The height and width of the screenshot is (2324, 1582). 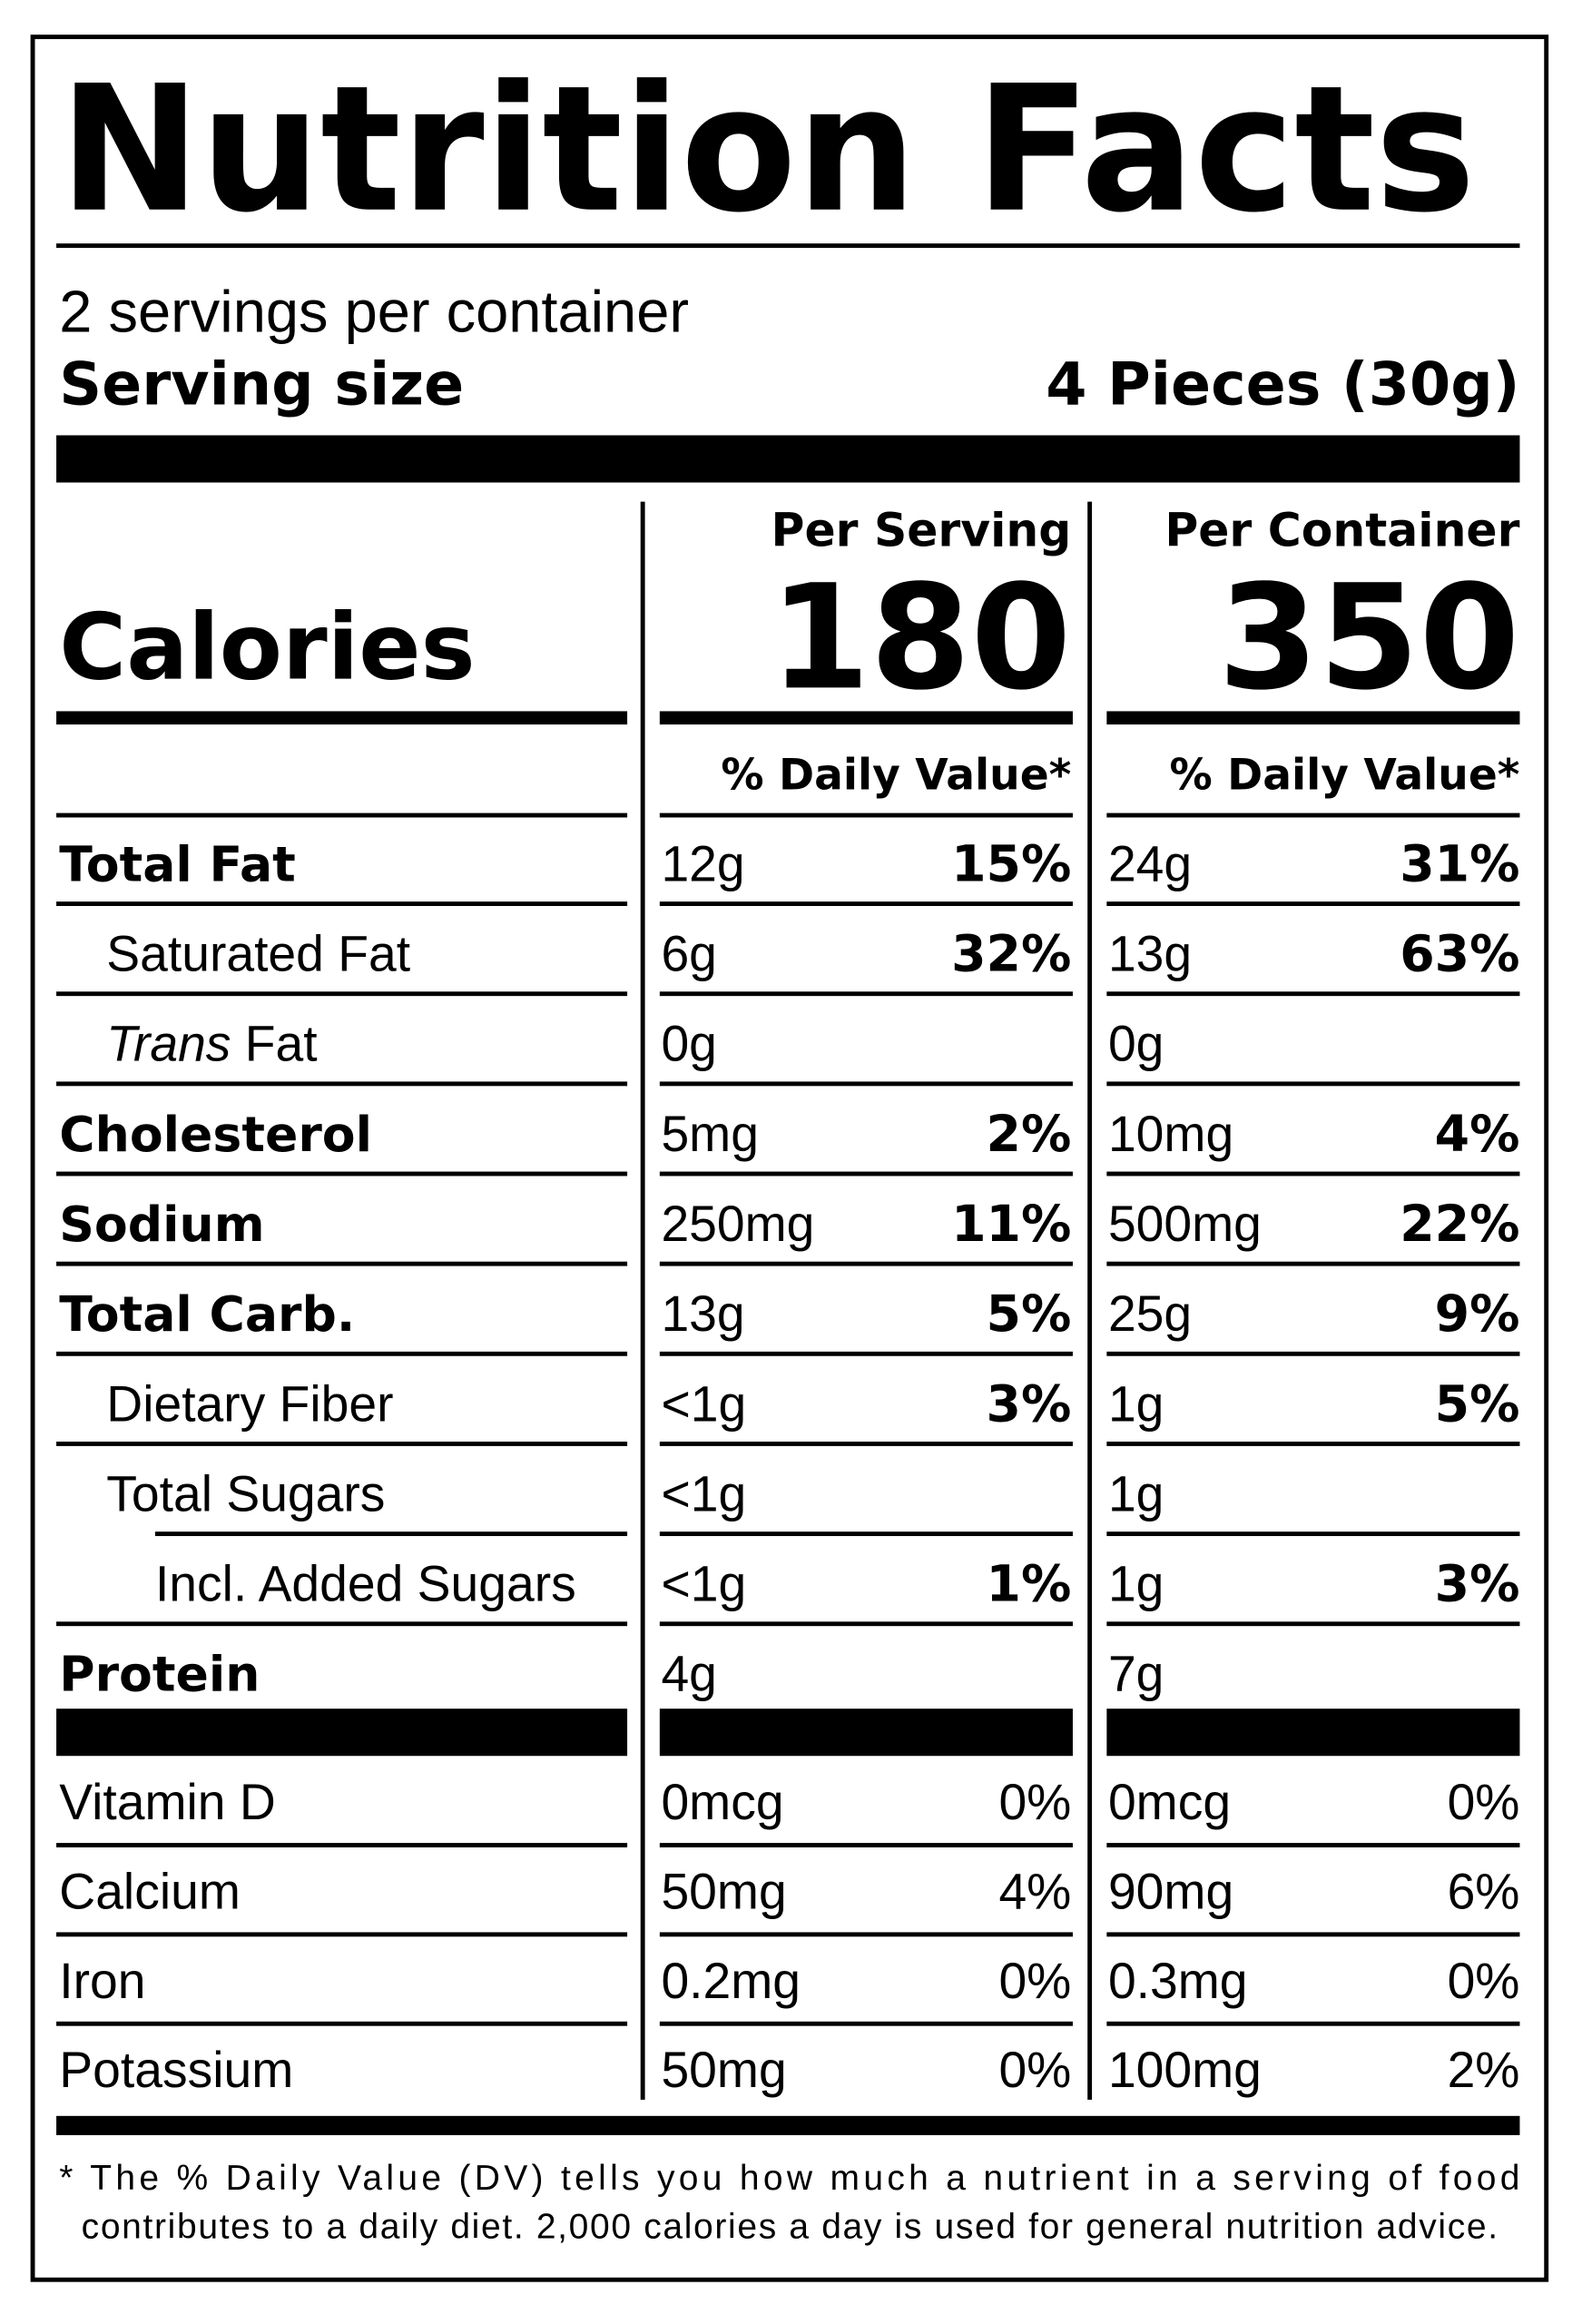 What do you see at coordinates (703, 1493) in the screenshot?
I see `amount: <1g` at bounding box center [703, 1493].